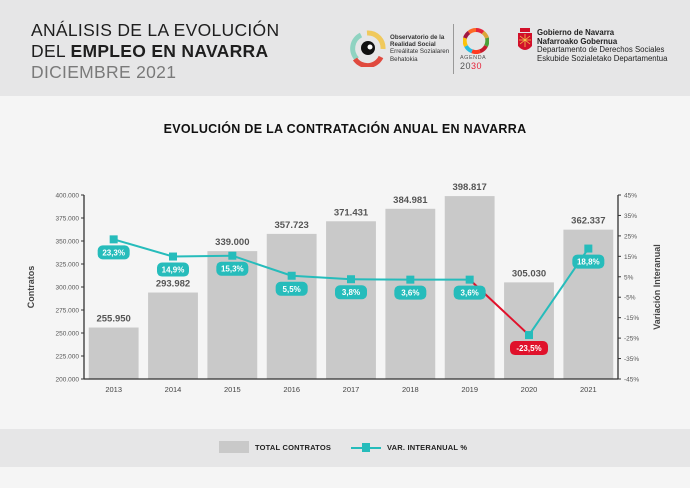 The image size is (690, 488). Describe the element at coordinates (291, 306) in the screenshot. I see `bar-2016` at that location.